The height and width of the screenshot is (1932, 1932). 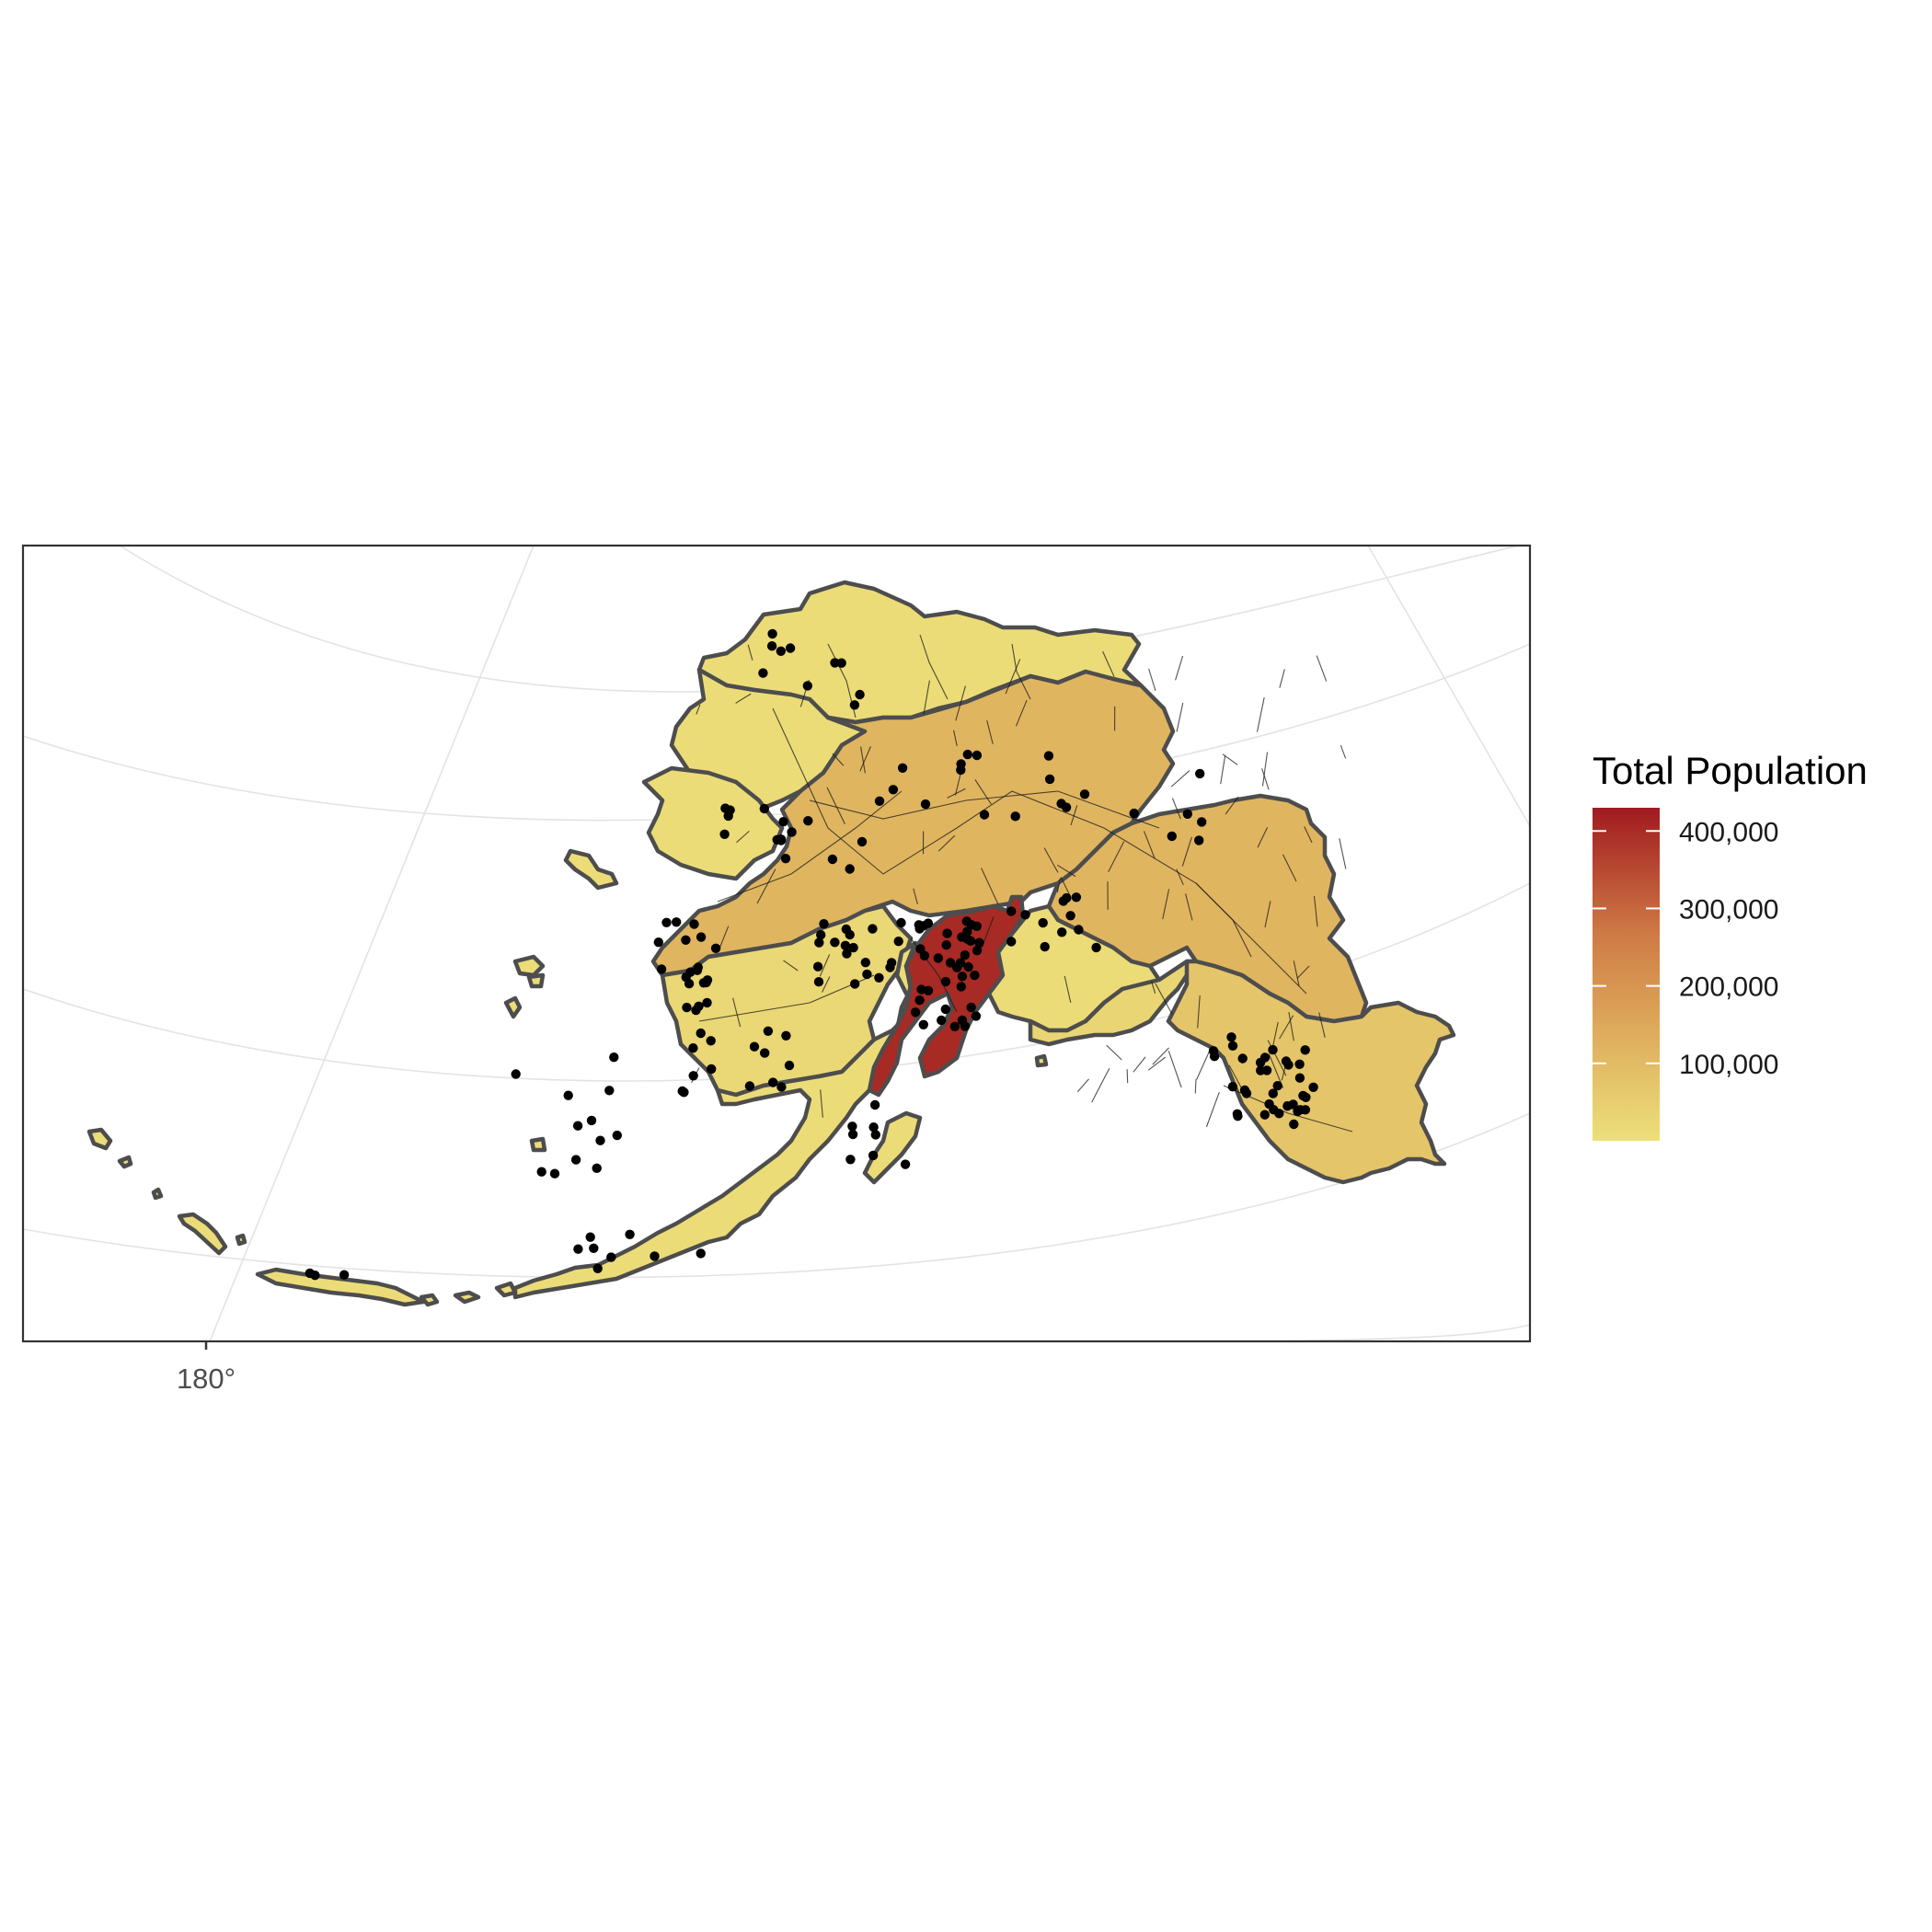 What do you see at coordinates (1728, 832) in the screenshot?
I see `legend-tick-label: 400,000` at bounding box center [1728, 832].